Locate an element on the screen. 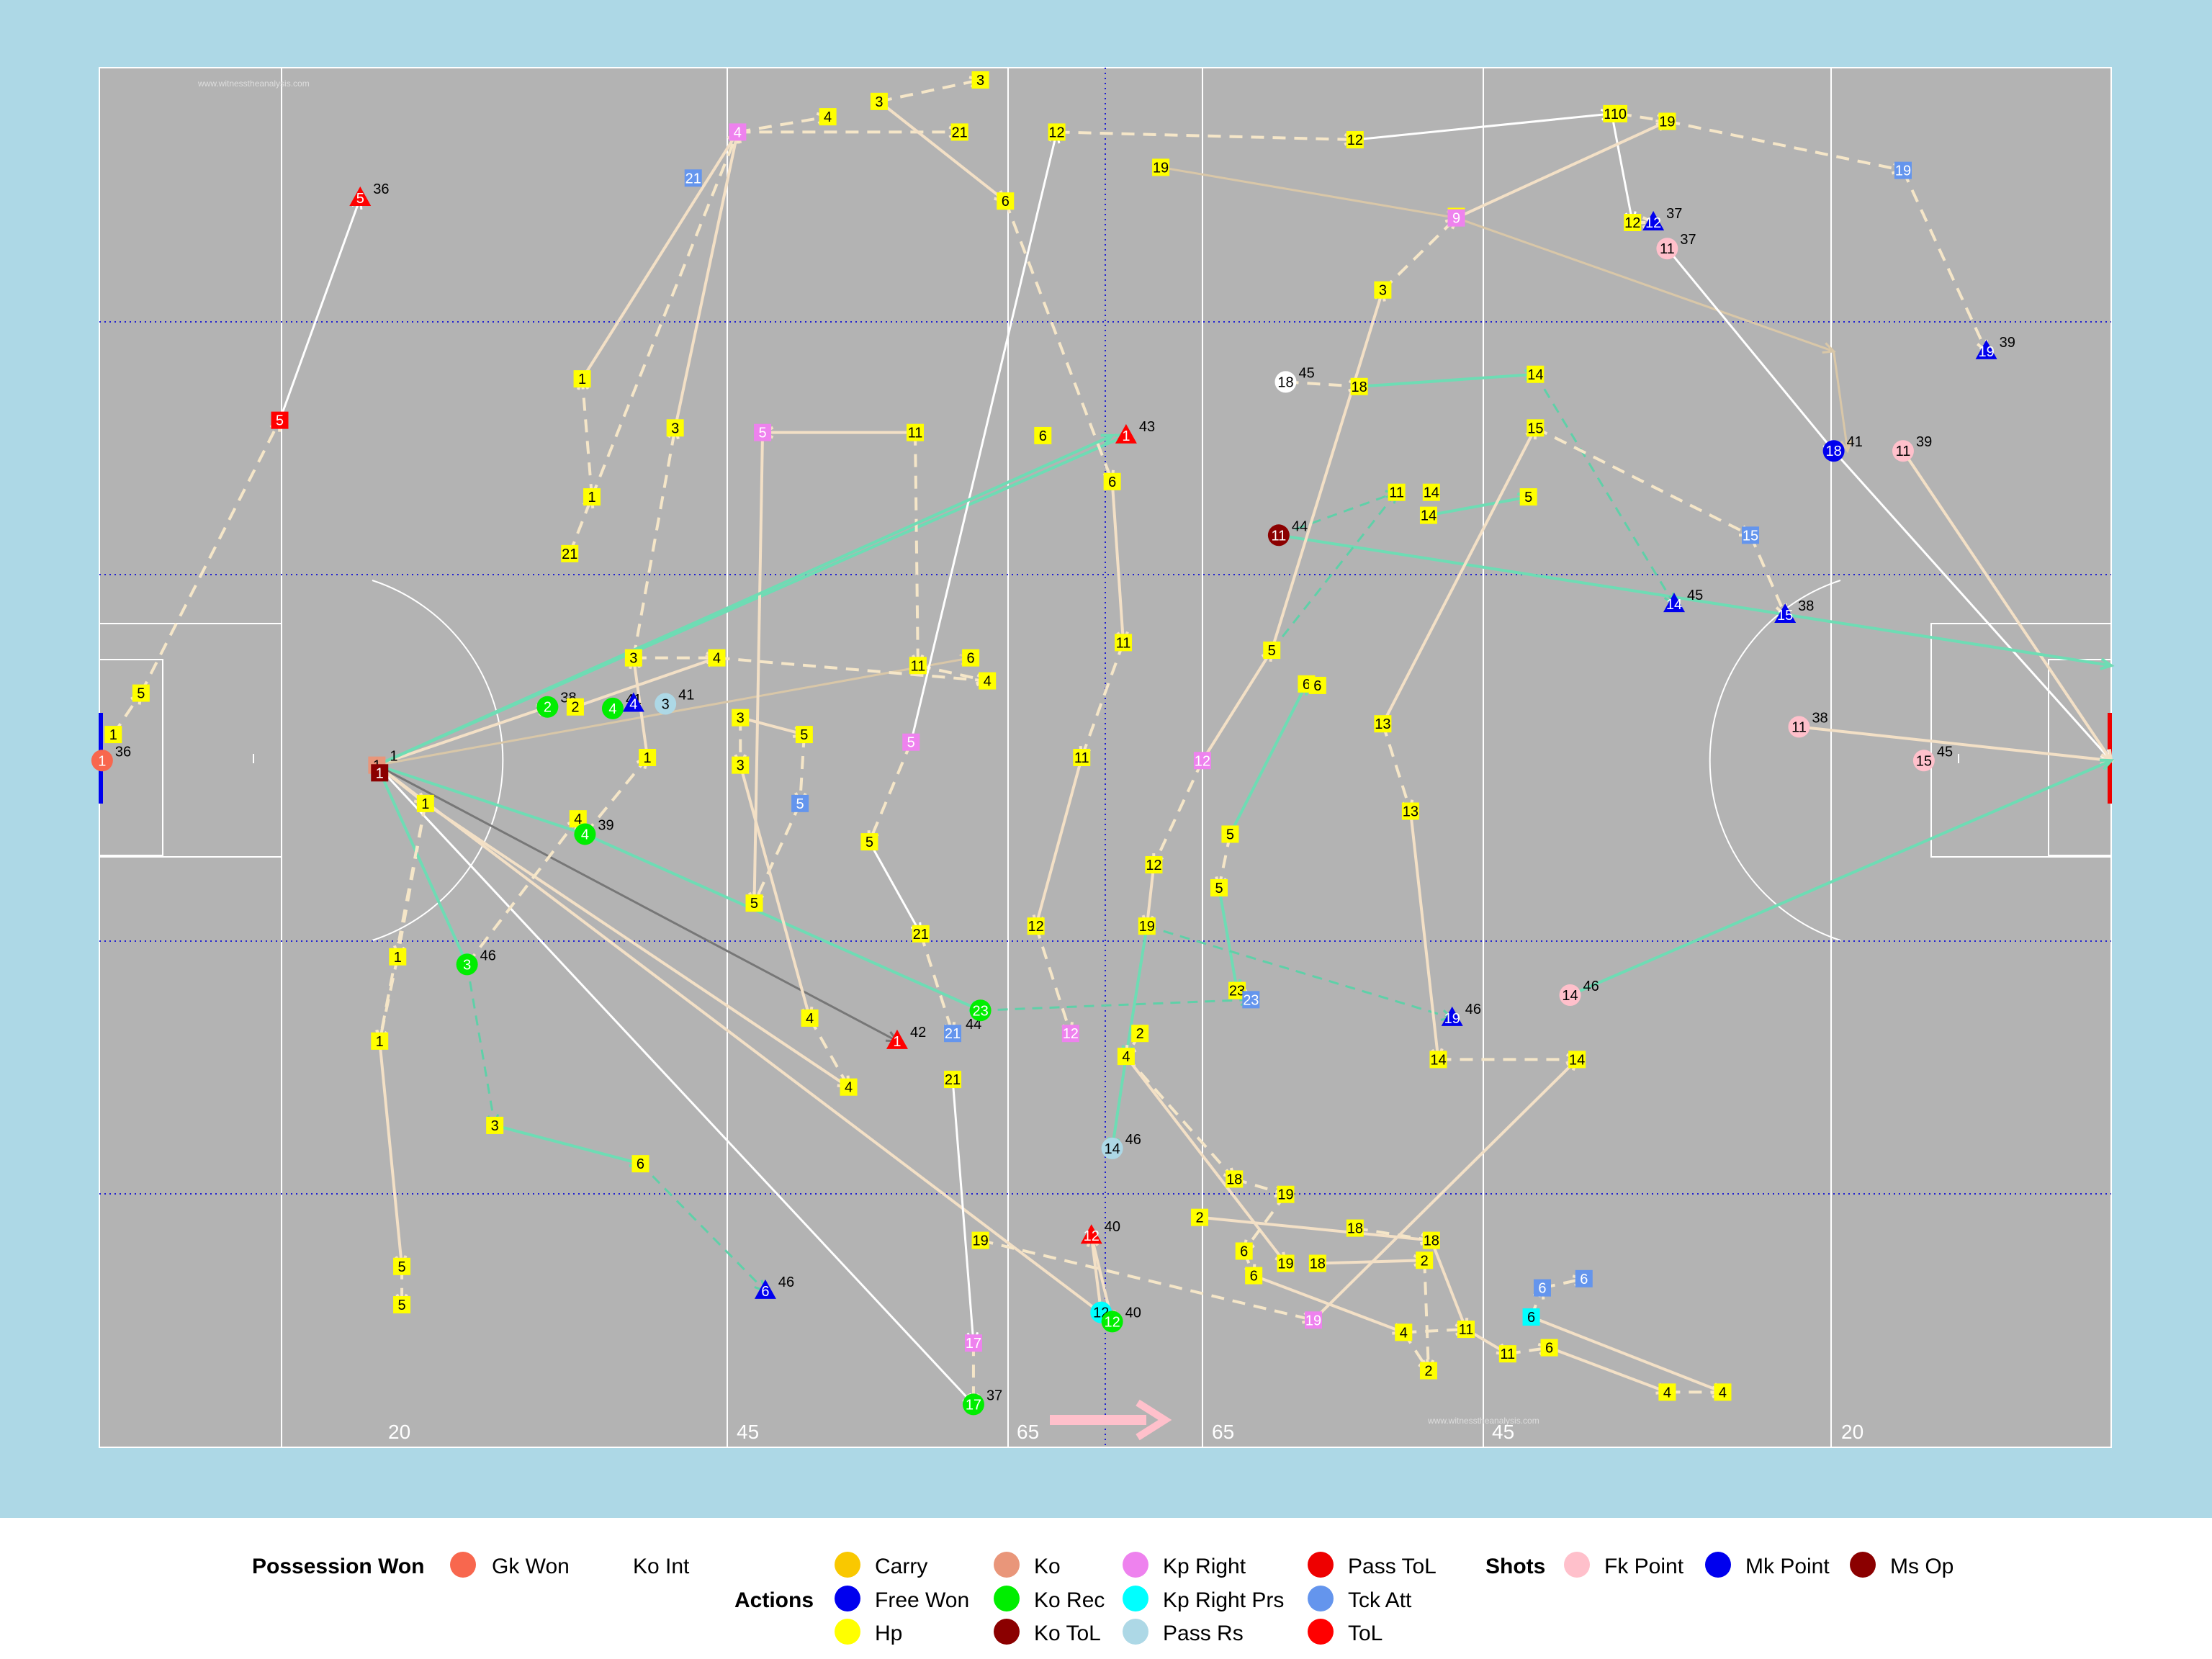 This screenshot has height=1659, width=2212. event-mark-86: 6 is located at coordinates (1254, 1276).